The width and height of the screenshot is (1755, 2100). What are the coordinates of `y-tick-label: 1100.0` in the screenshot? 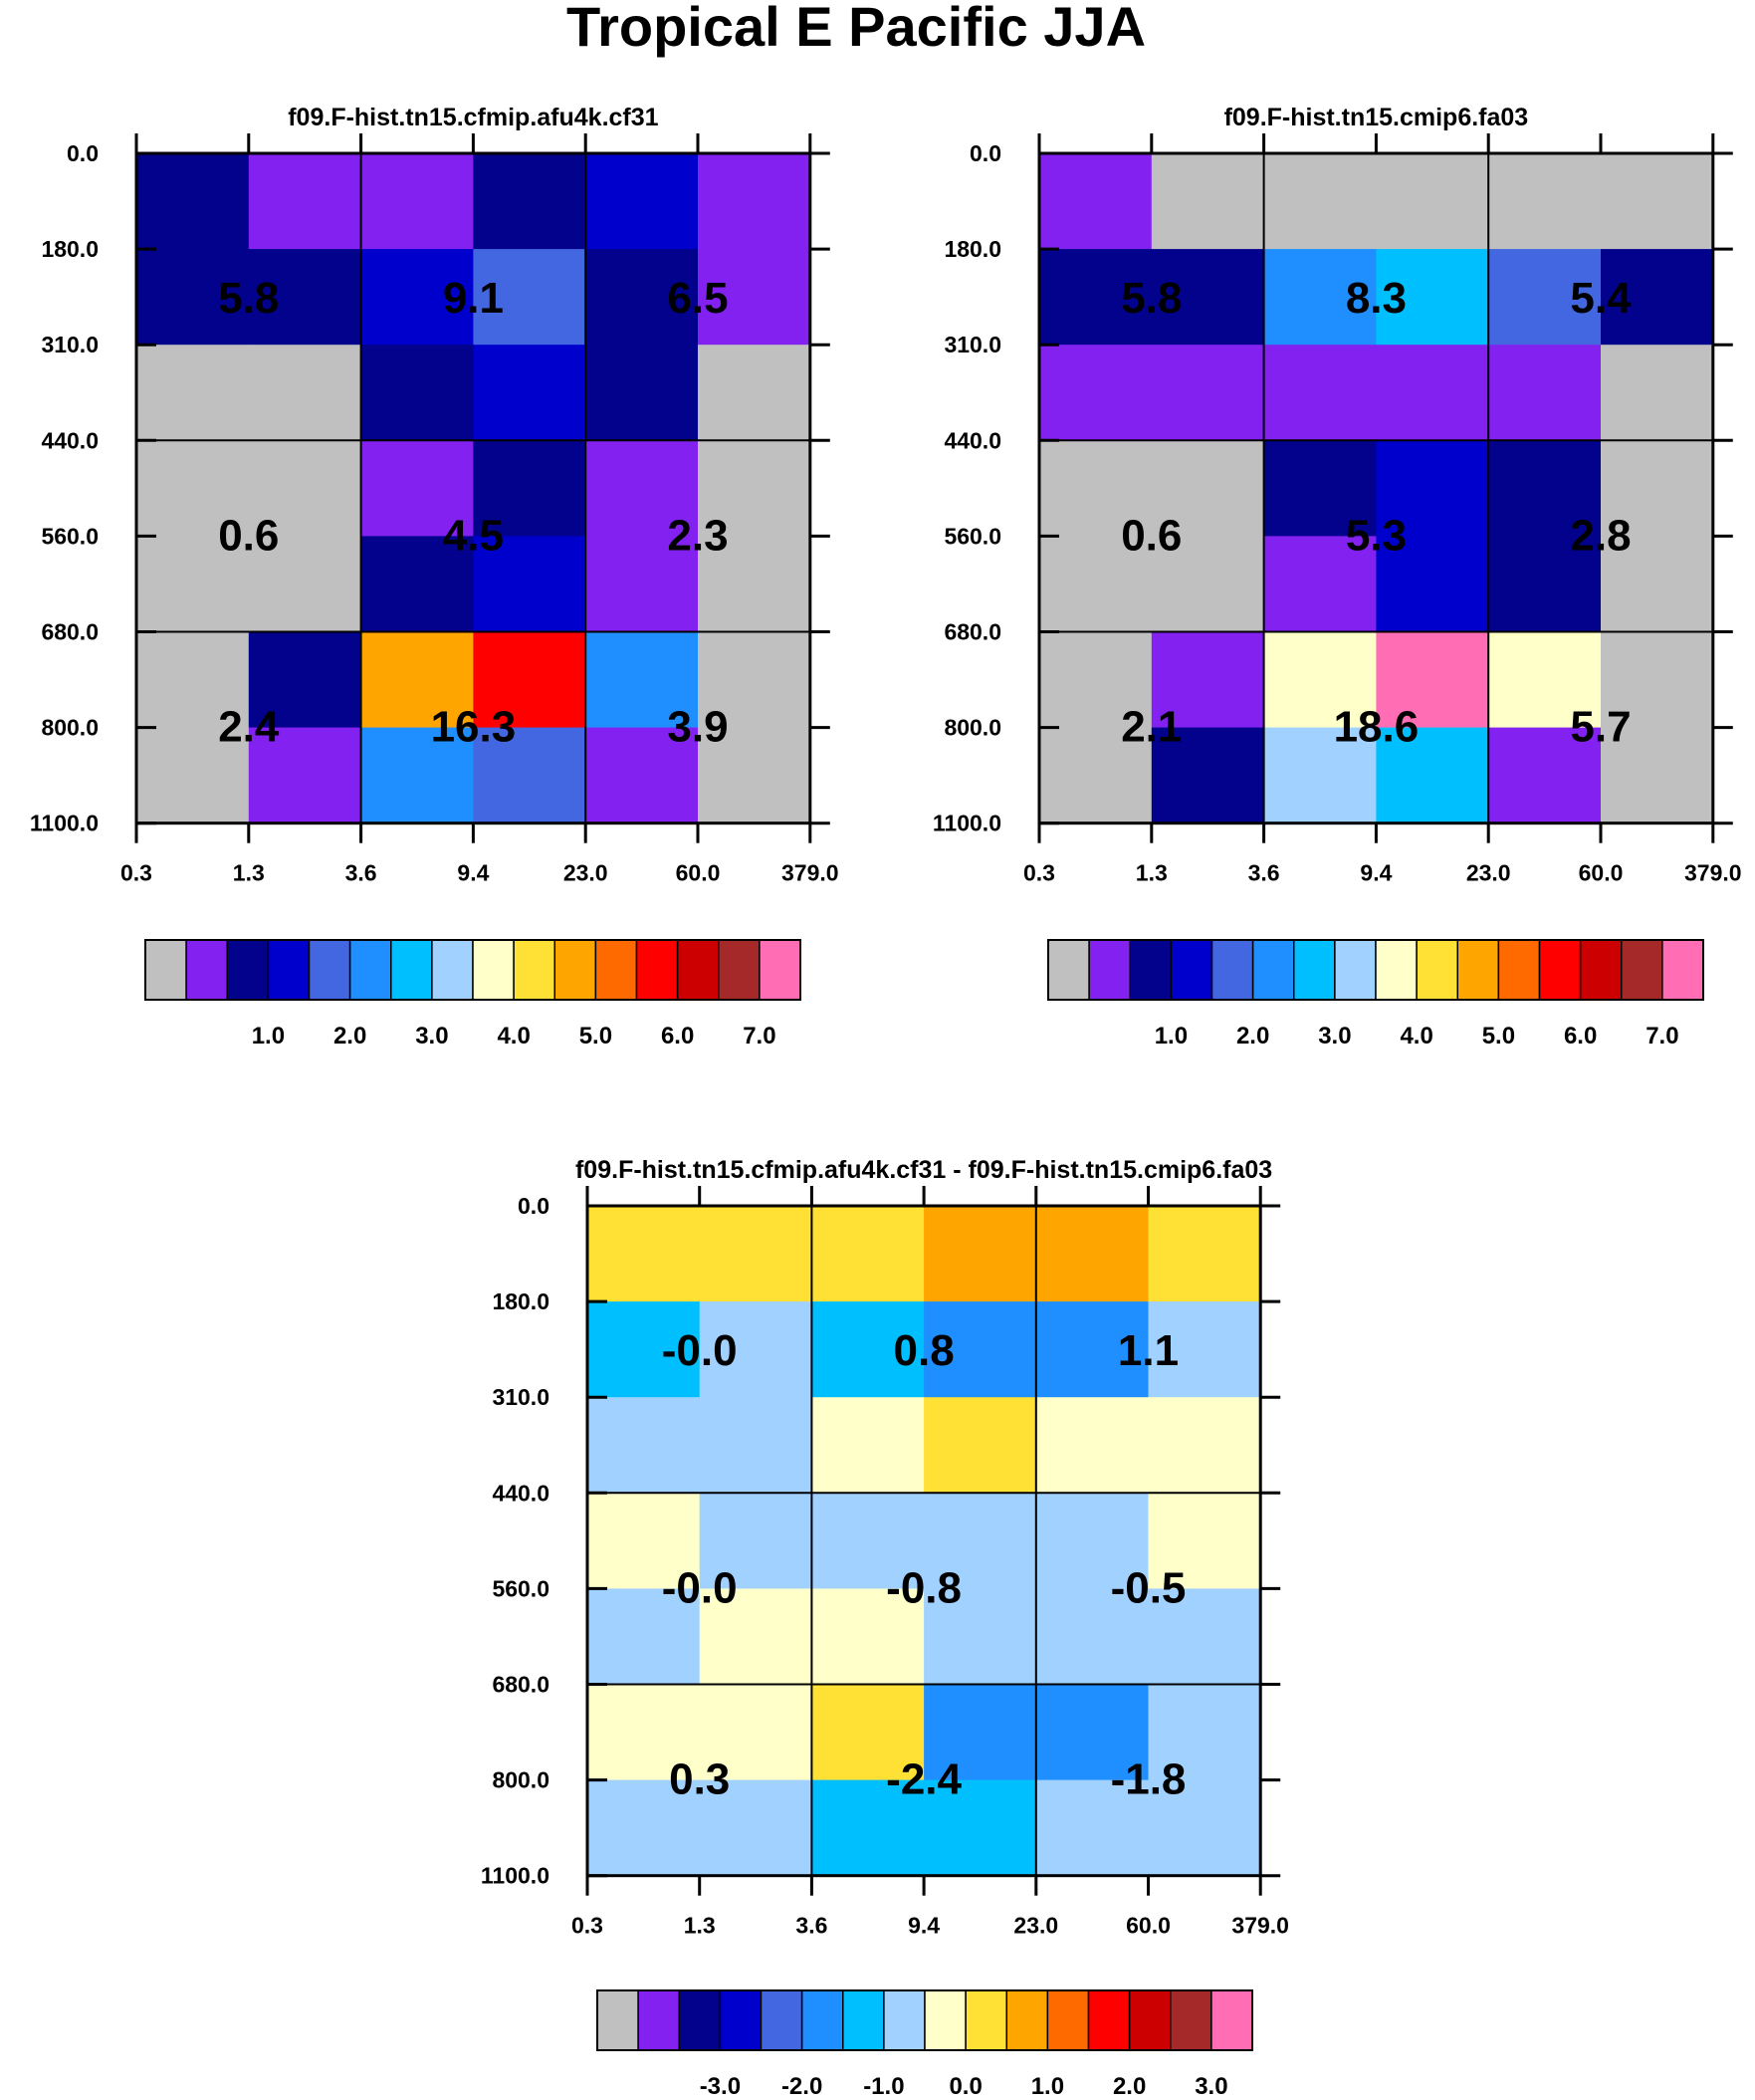 It's located at (515, 1876).